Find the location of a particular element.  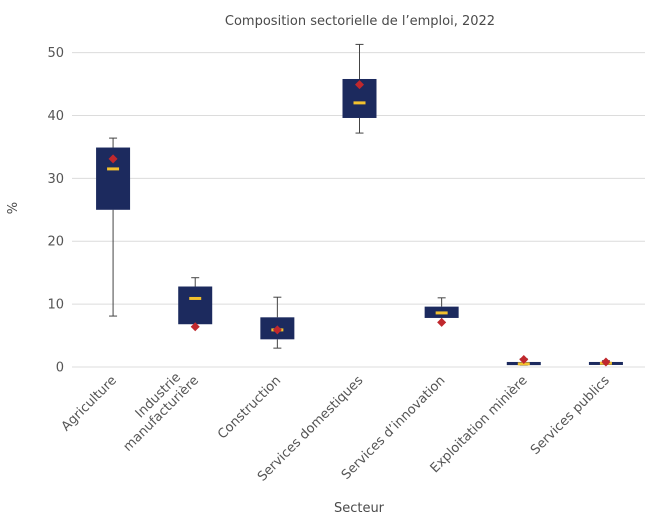

y-tick-label: 10 is located at coordinates (55, 305).